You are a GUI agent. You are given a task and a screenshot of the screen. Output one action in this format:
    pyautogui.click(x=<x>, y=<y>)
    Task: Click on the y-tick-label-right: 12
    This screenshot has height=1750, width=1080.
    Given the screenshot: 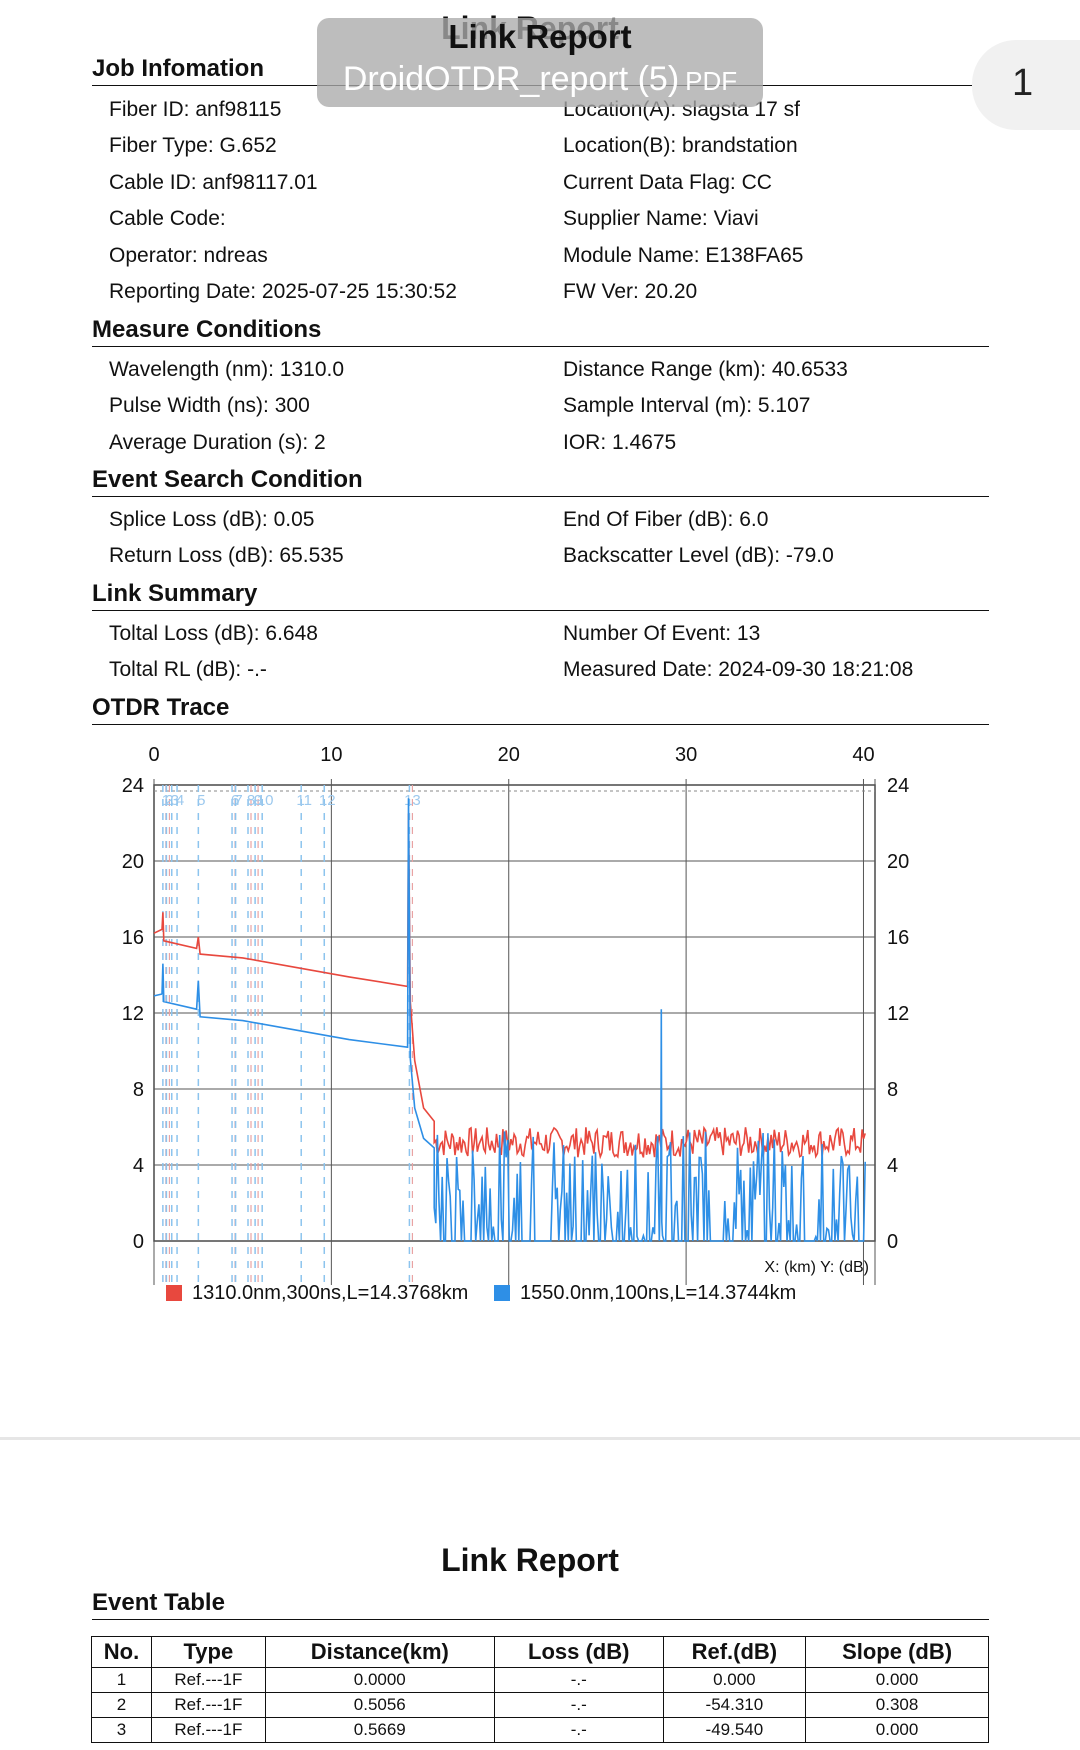 What is the action you would take?
    pyautogui.click(x=898, y=1014)
    